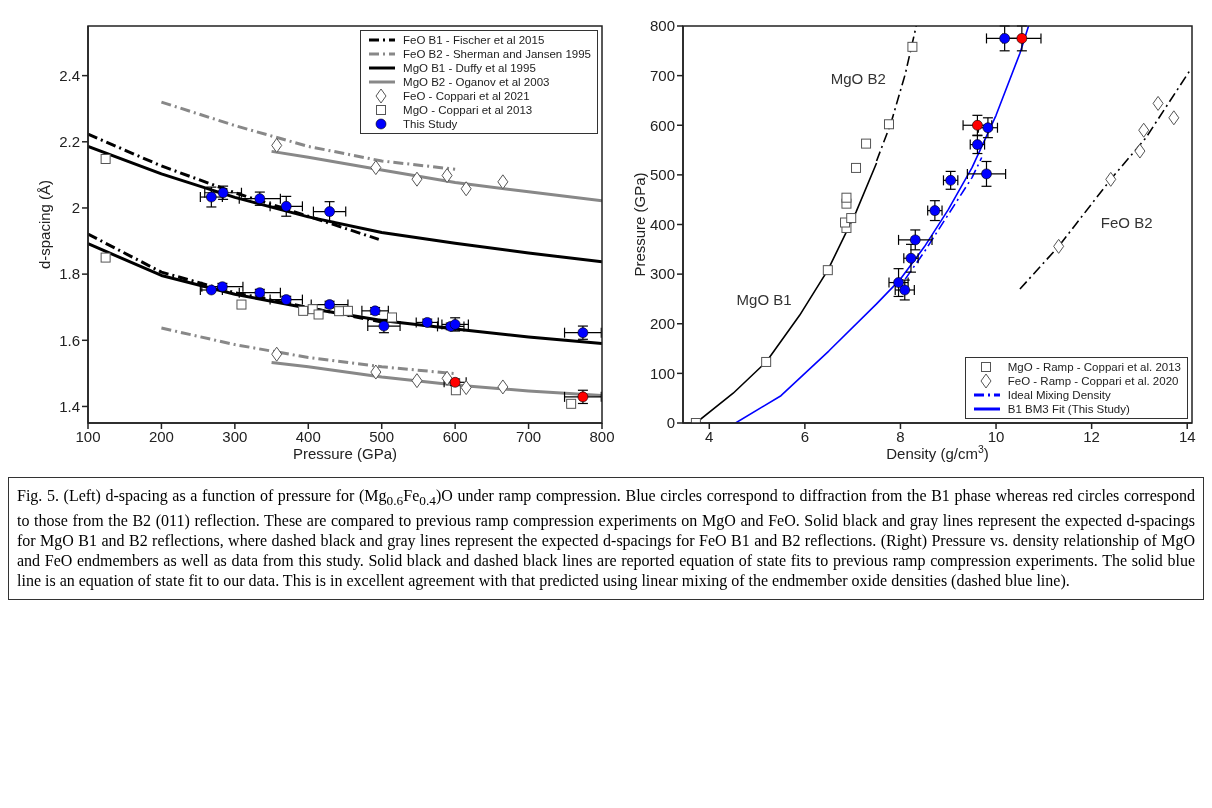  I want to click on y-tick-label: 100, so click(662, 373).